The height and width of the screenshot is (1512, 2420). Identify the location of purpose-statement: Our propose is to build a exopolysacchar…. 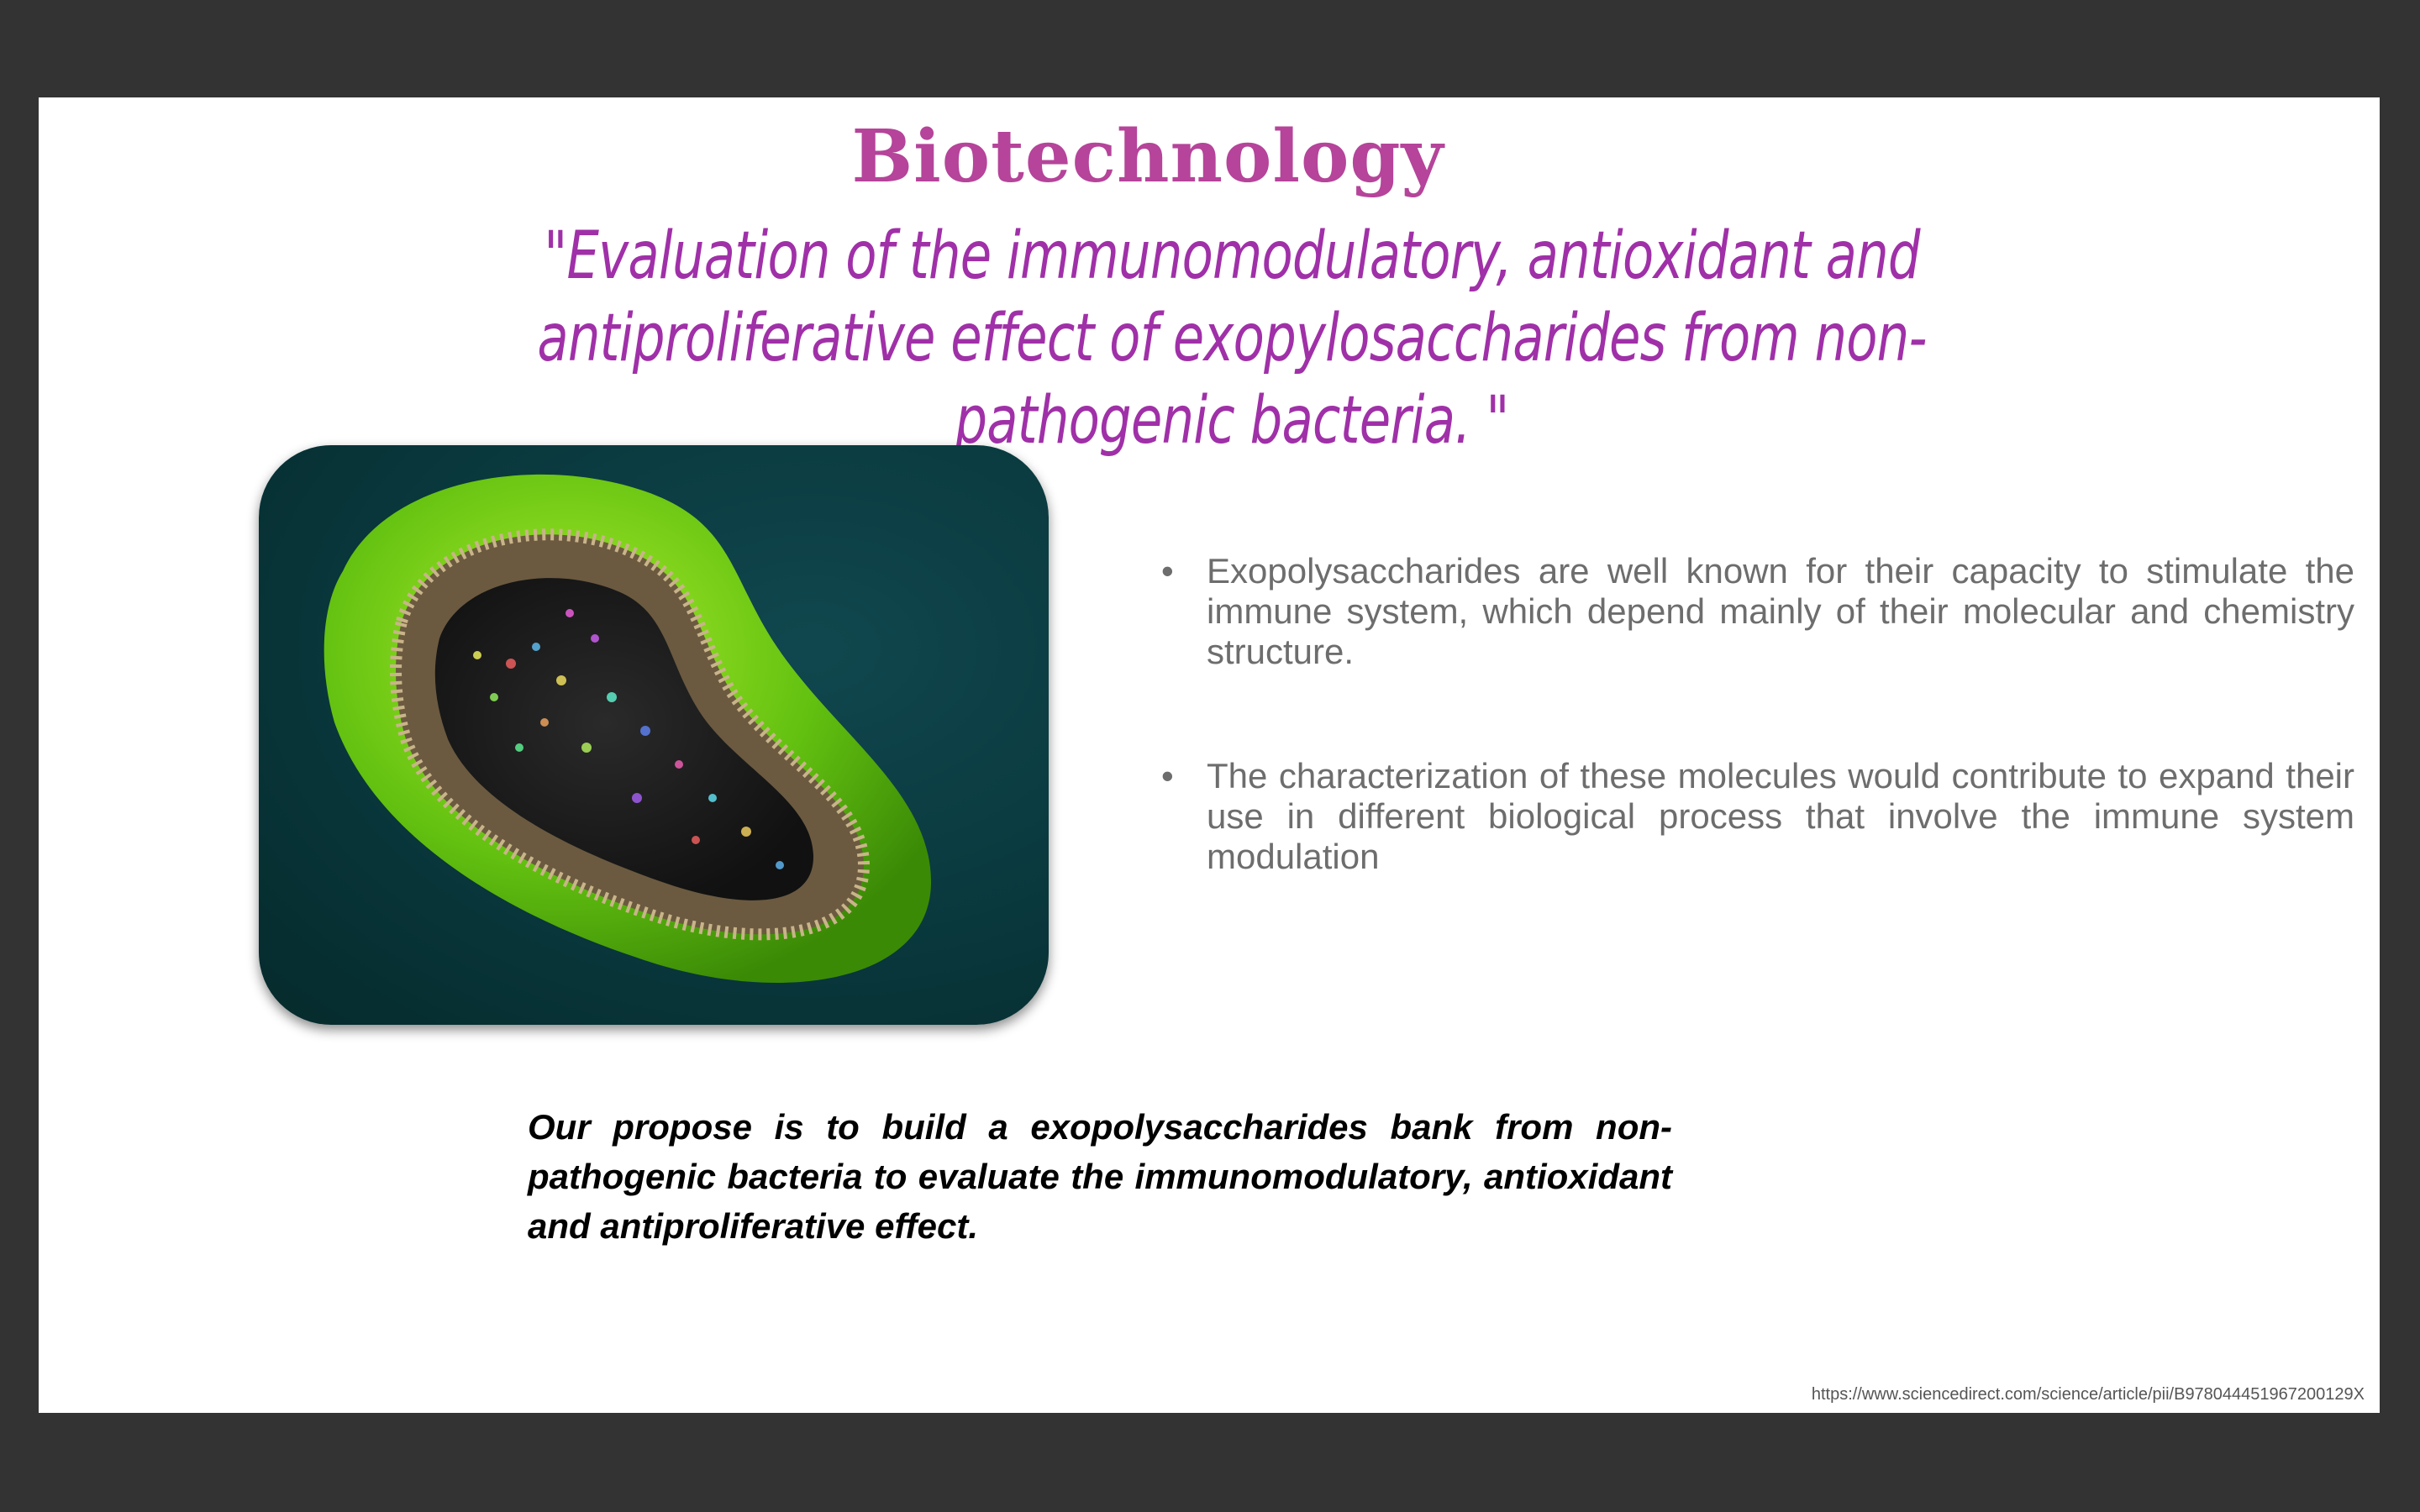
(1100, 1176).